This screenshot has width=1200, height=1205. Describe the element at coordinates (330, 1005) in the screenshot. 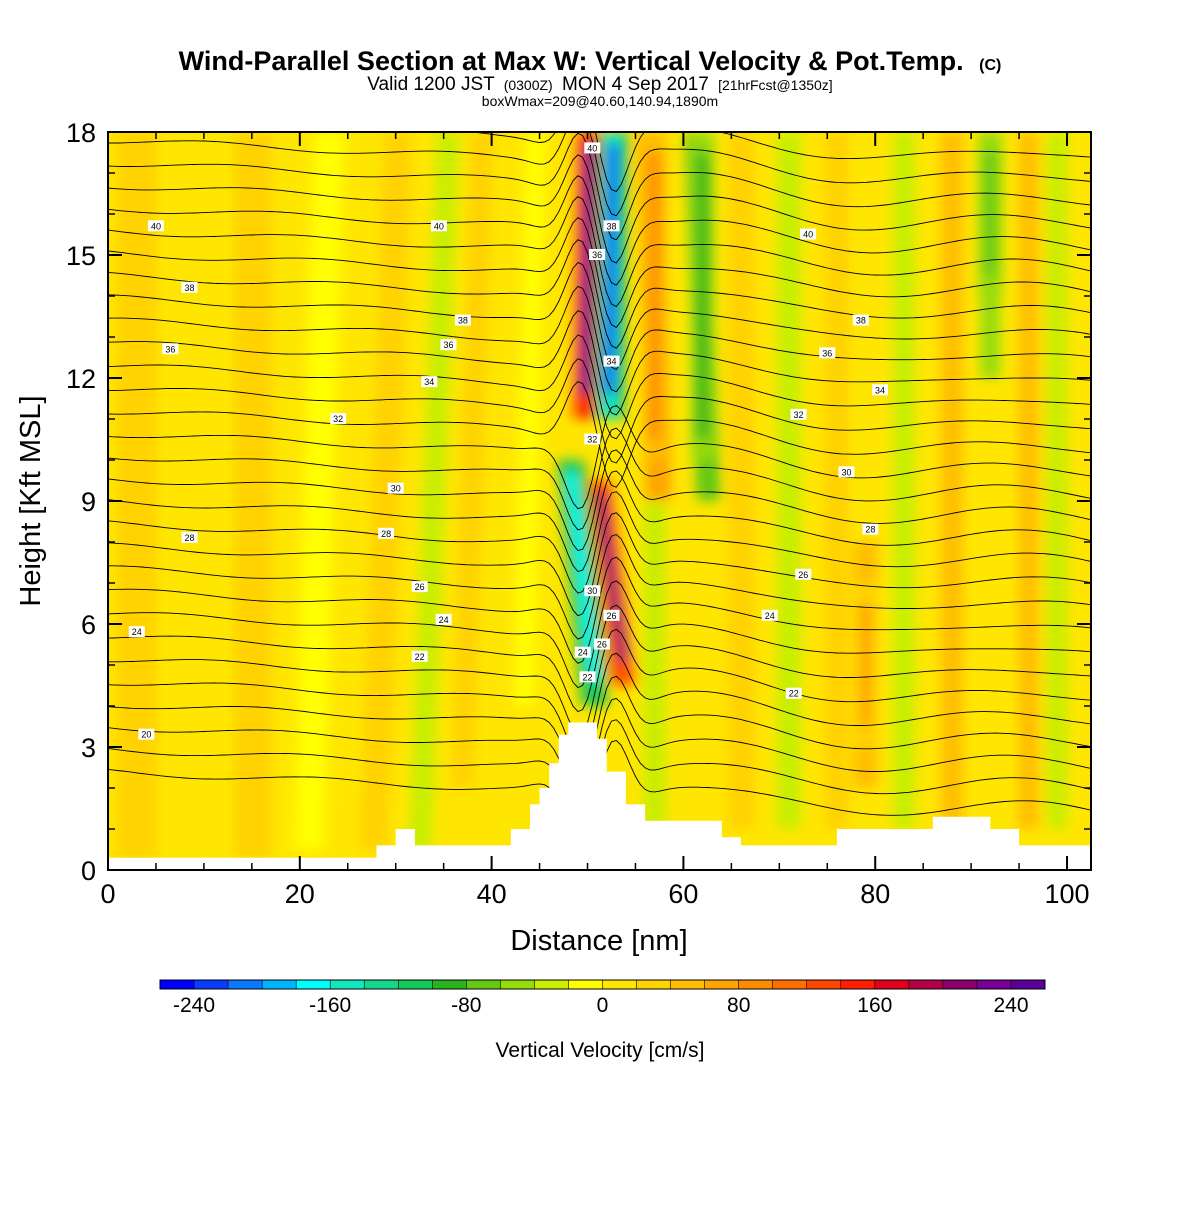

I see `colorbar-tick-label: -160` at that location.